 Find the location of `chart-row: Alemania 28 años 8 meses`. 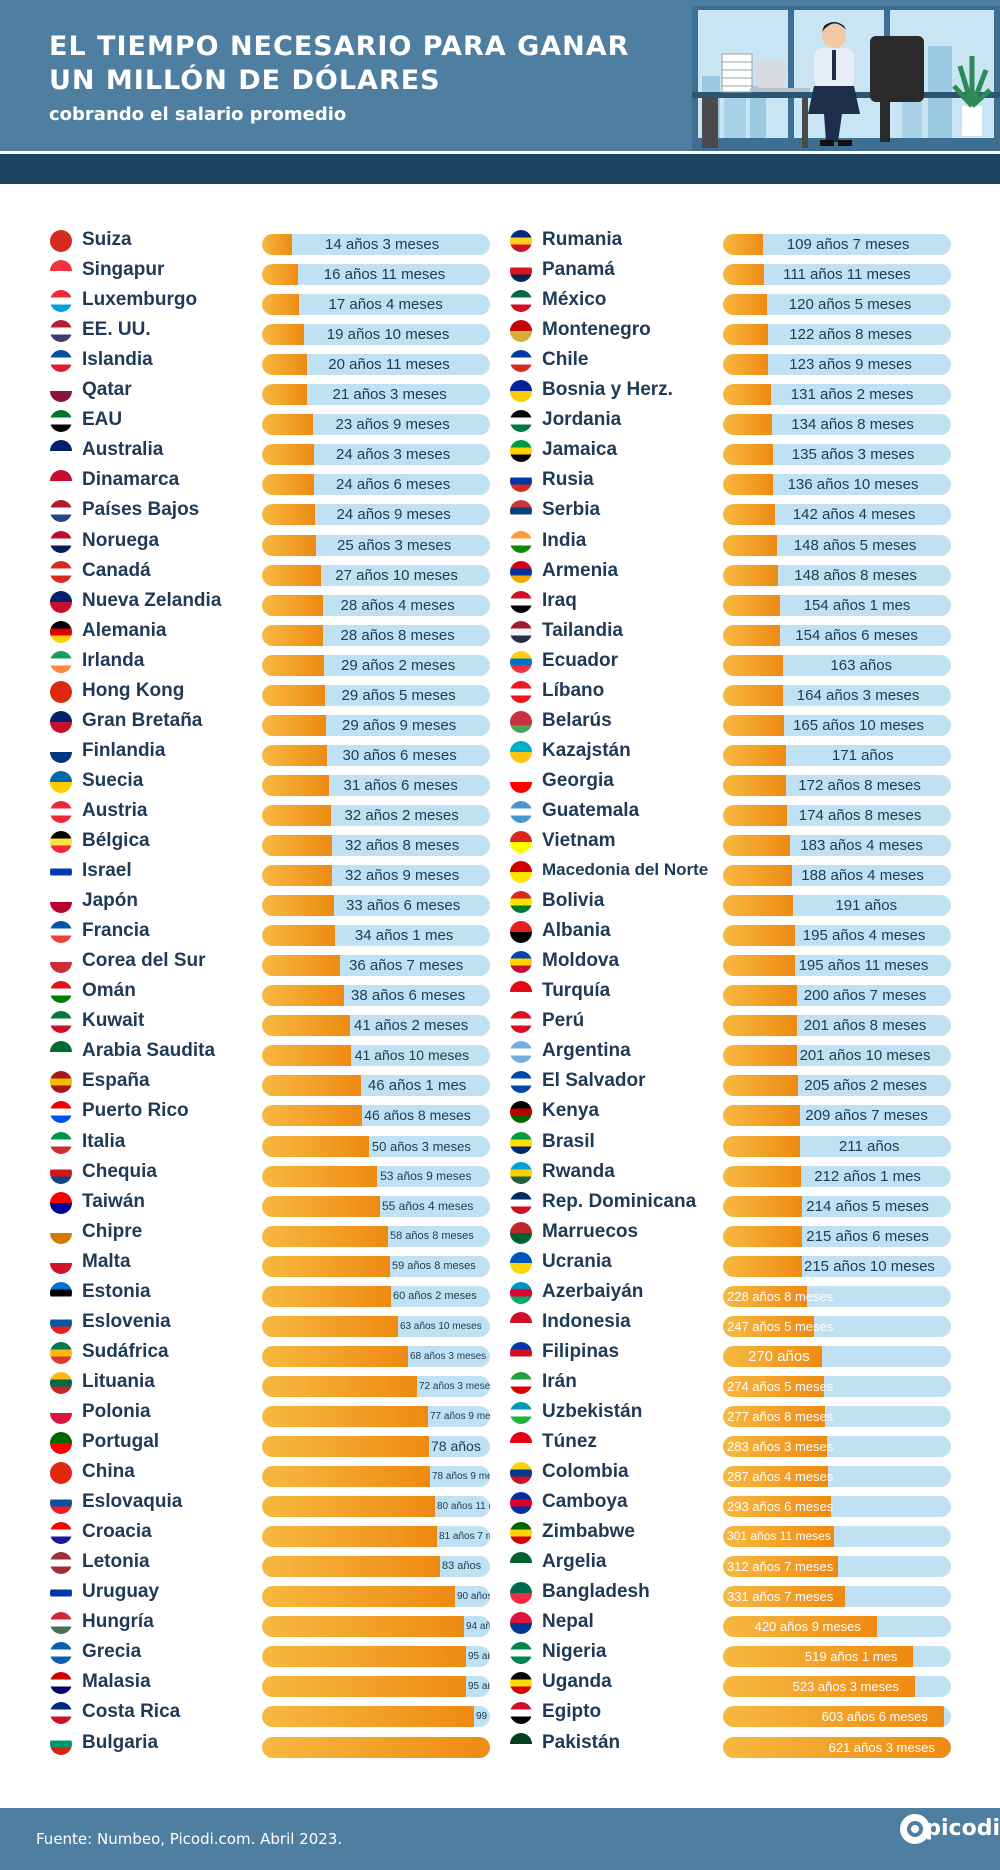

chart-row: Alemania 28 años 8 meses is located at coordinates (500, 631).